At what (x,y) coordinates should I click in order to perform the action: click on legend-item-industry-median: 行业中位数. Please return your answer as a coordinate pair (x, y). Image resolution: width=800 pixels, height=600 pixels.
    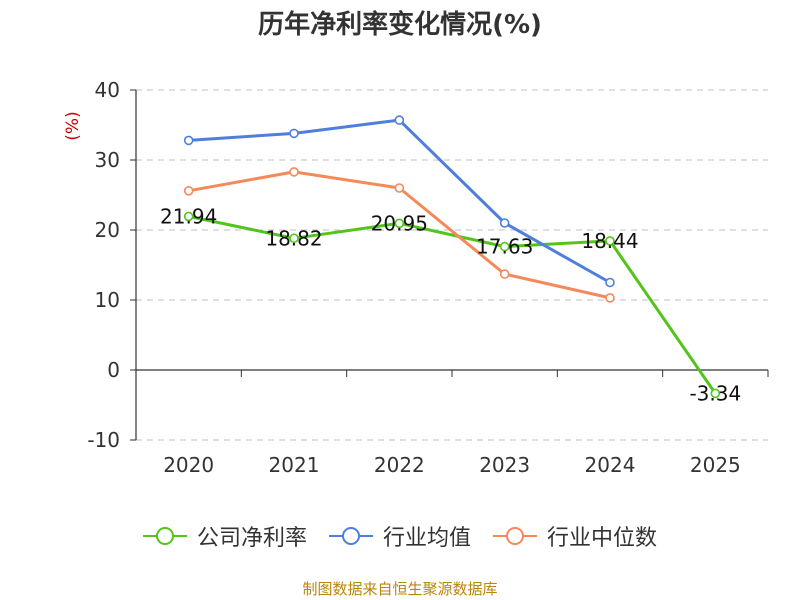
    Looking at the image, I should click on (575, 536).